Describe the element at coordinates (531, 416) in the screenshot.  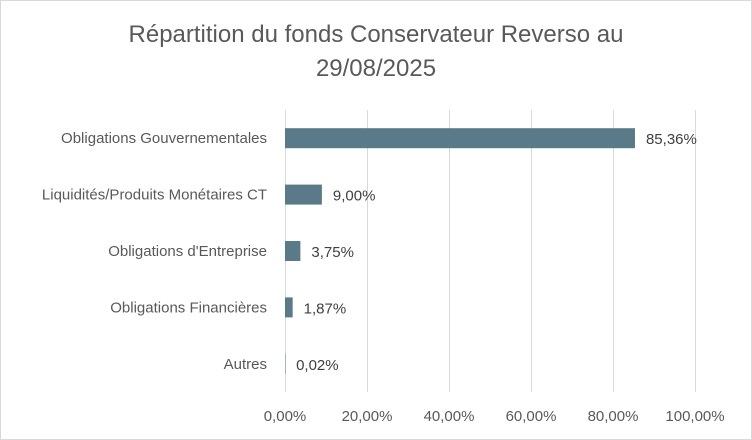
I see `x-tick-label: 60,00%` at that location.